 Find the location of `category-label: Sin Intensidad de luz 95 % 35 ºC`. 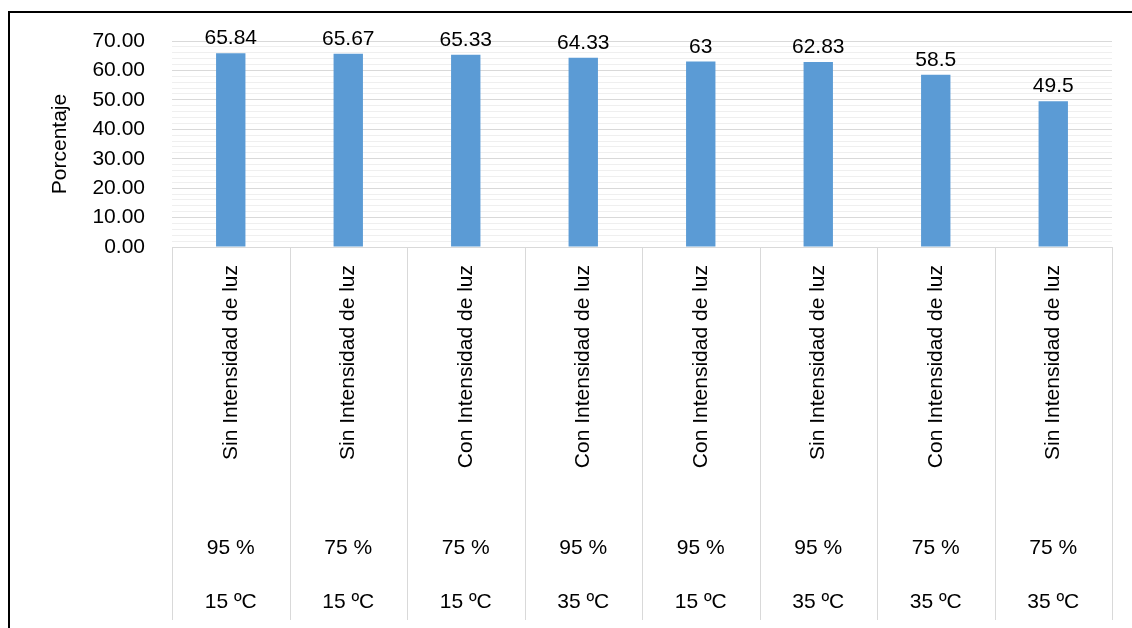

category-label: Sin Intensidad de luz 95 % 35 ºC is located at coordinates (818, 438).